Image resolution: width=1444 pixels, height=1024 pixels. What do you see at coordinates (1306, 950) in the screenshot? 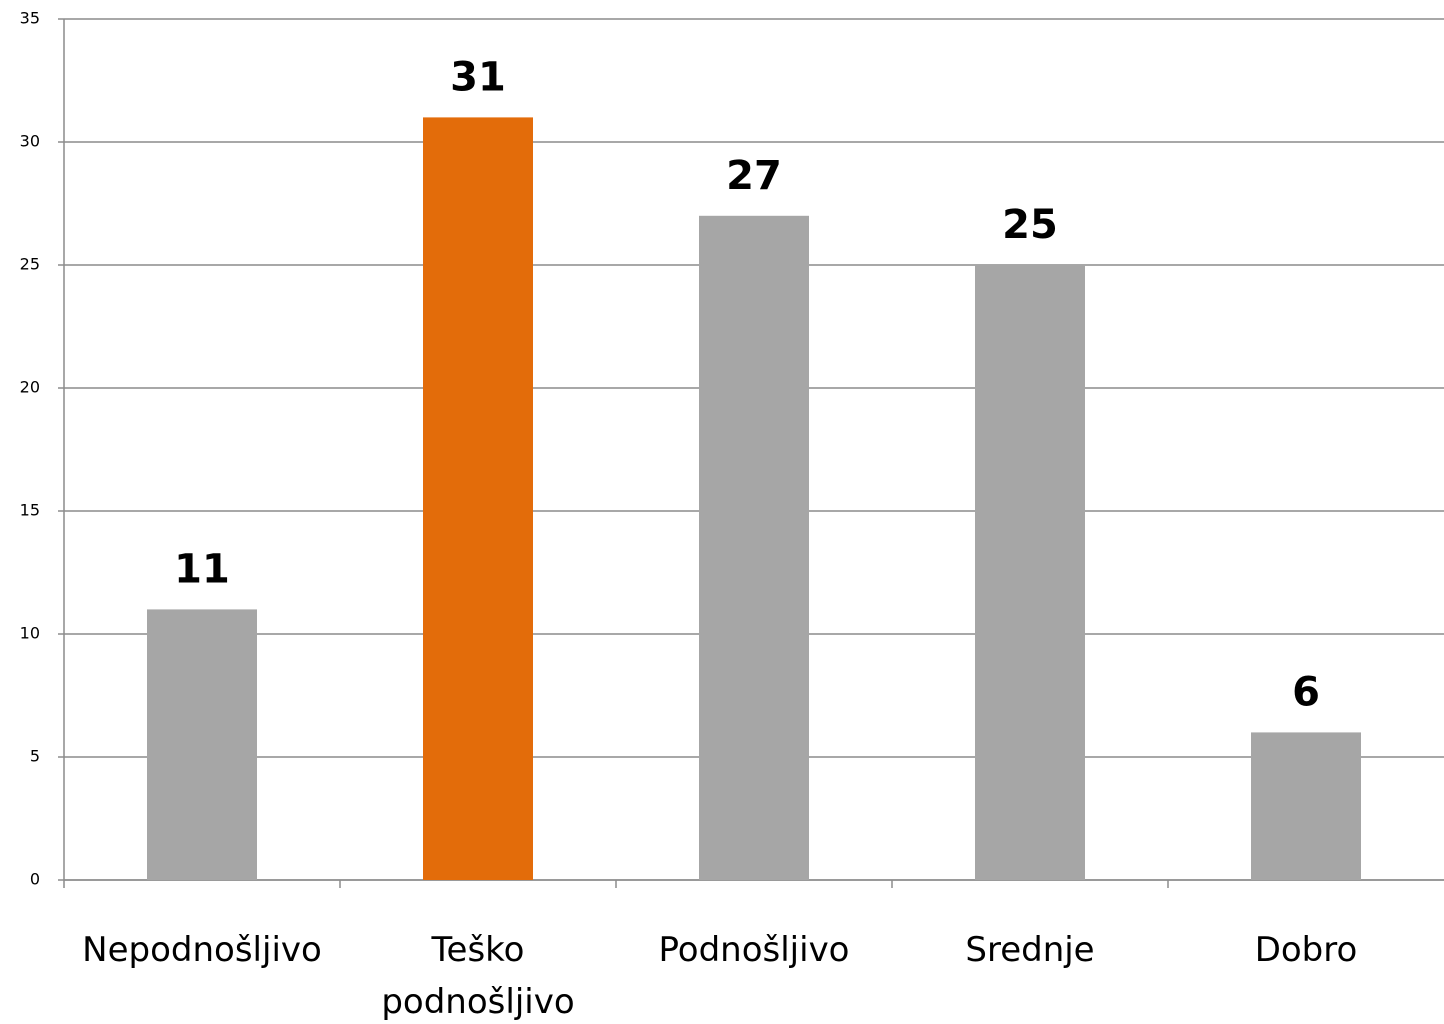
I see `x-tick-label: Dobro` at bounding box center [1306, 950].